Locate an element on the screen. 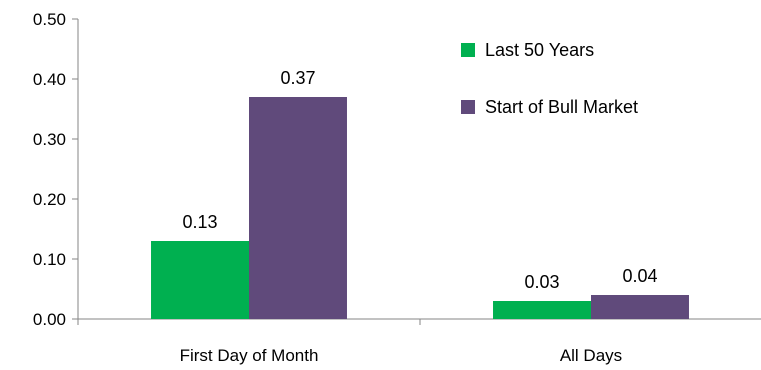 The width and height of the screenshot is (761, 370). y-tick-label: 0.50 is located at coordinates (49, 19).